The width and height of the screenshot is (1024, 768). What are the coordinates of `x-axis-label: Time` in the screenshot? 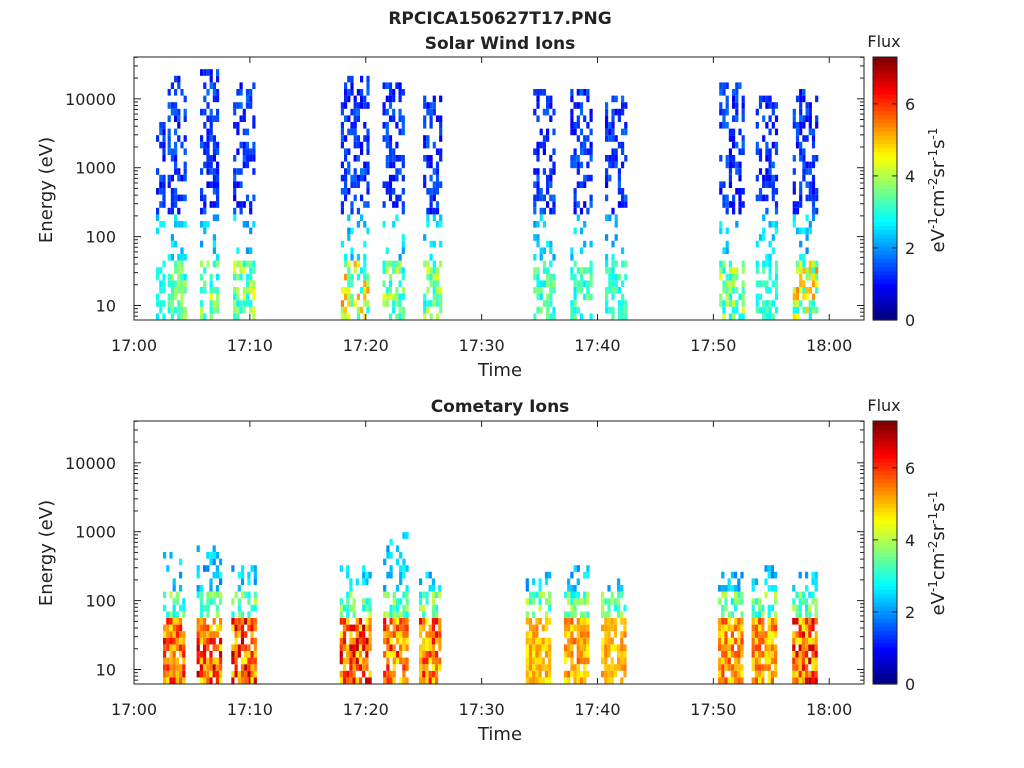 It's located at (499, 734).